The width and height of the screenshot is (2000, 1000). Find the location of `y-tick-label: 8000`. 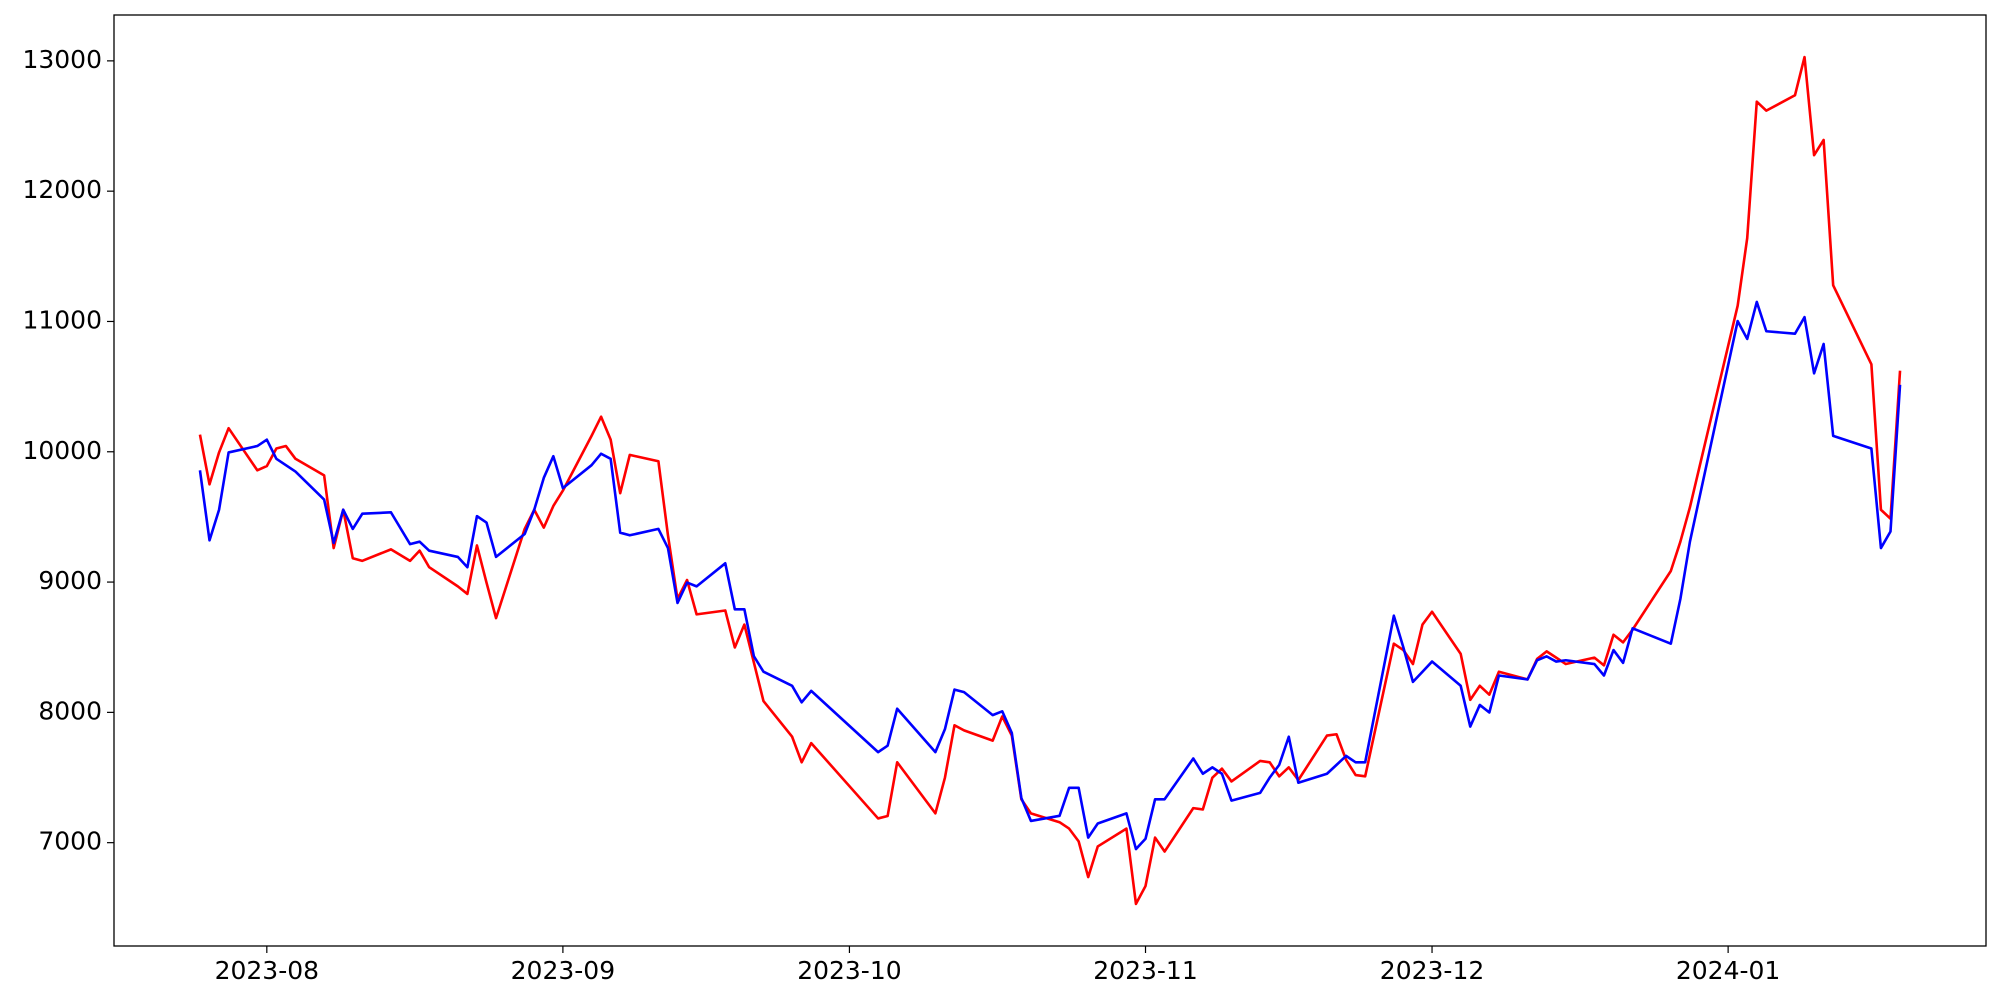

y-tick-label: 8000 is located at coordinates (70, 710).